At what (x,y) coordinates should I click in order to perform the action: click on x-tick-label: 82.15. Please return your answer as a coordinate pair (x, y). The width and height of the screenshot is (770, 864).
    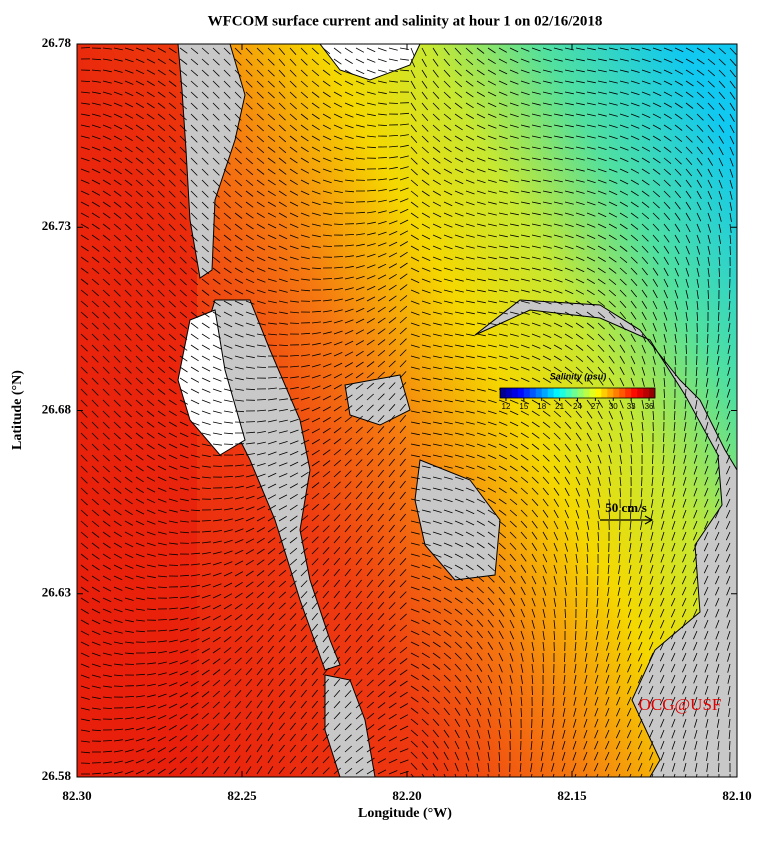
    Looking at the image, I should click on (572, 795).